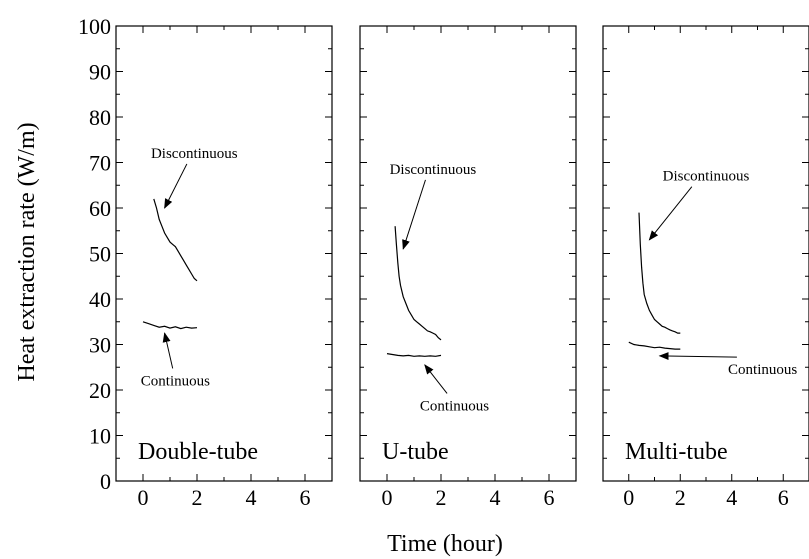  What do you see at coordinates (100, 163) in the screenshot?
I see `y-tick-label: 70` at bounding box center [100, 163].